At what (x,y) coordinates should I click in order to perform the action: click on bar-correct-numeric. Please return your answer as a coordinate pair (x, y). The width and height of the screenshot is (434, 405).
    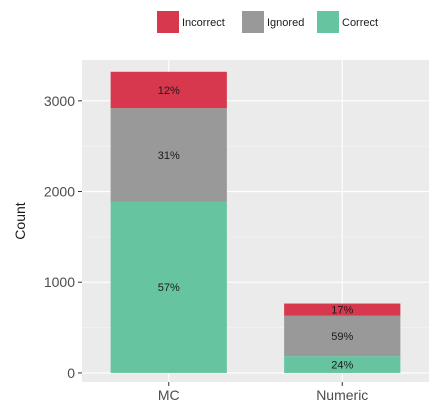
    Looking at the image, I should click on (342, 364).